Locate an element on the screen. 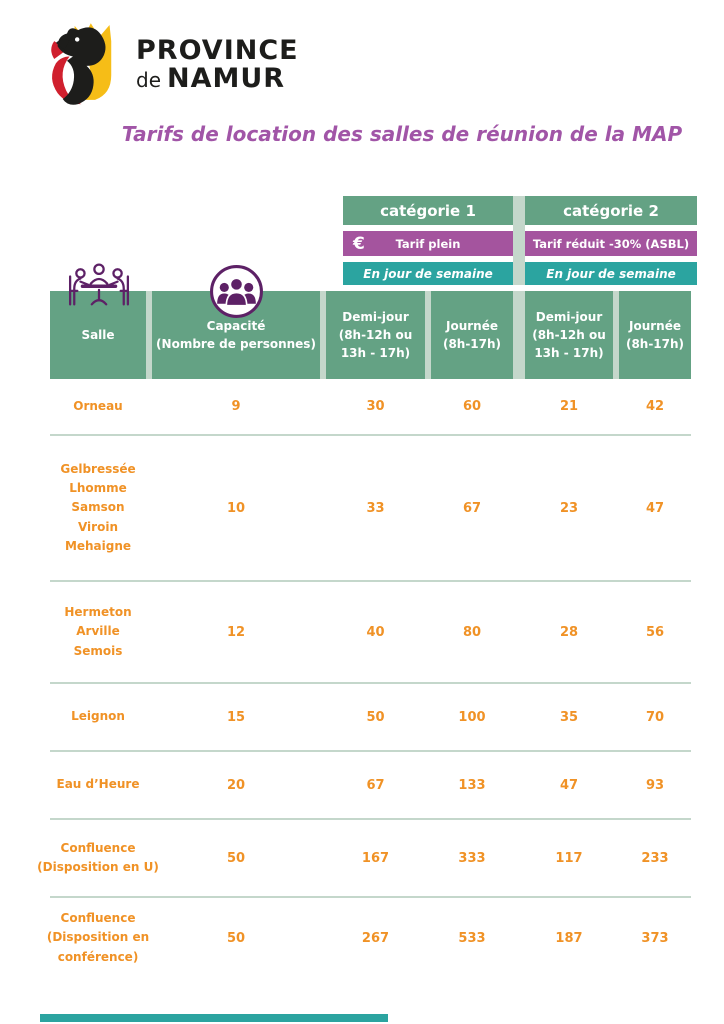  tarif-row: € Tarif plein Tarif réduit -30% (ASBL) is located at coordinates (511, 243).